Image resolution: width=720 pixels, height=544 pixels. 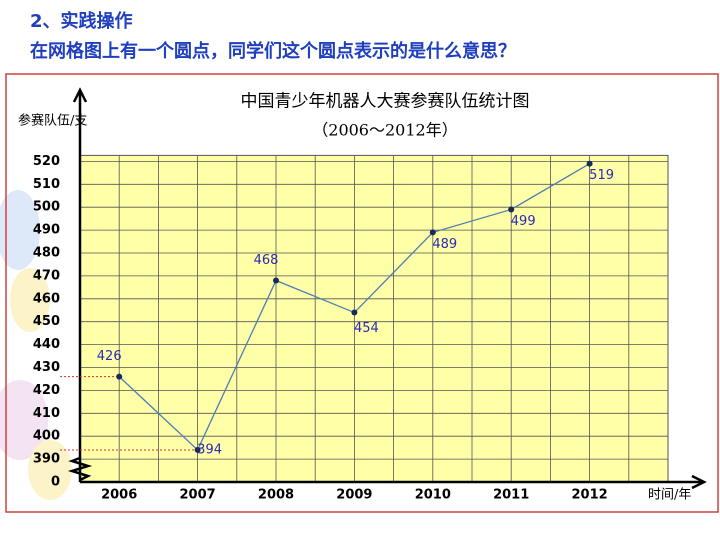 What do you see at coordinates (46, 184) in the screenshot?
I see `y-tick-label: 510` at bounding box center [46, 184].